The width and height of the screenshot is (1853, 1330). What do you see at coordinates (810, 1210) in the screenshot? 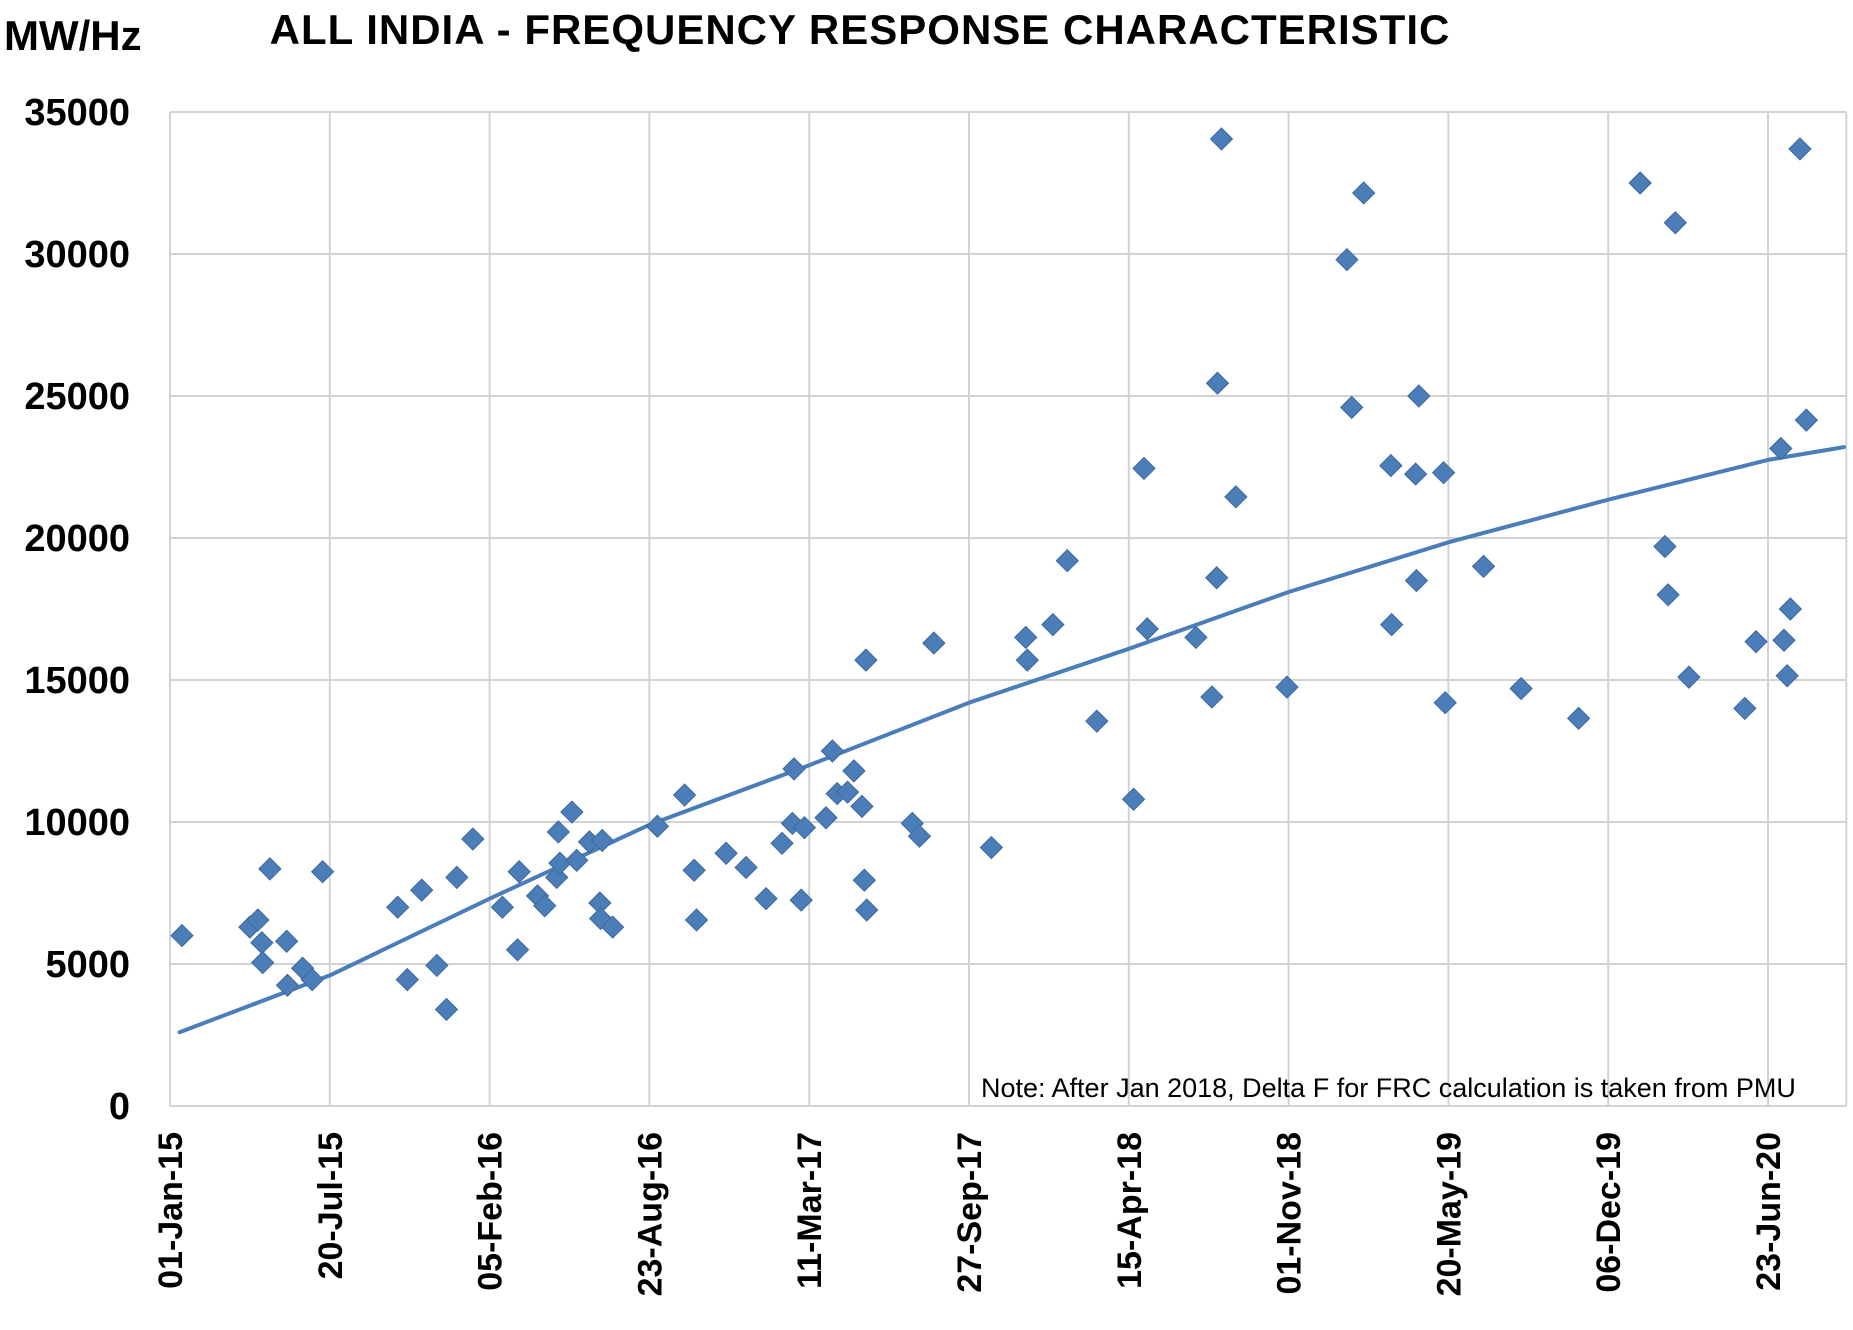
I see `svg-text: 11-Mar-17` at bounding box center [810, 1210].